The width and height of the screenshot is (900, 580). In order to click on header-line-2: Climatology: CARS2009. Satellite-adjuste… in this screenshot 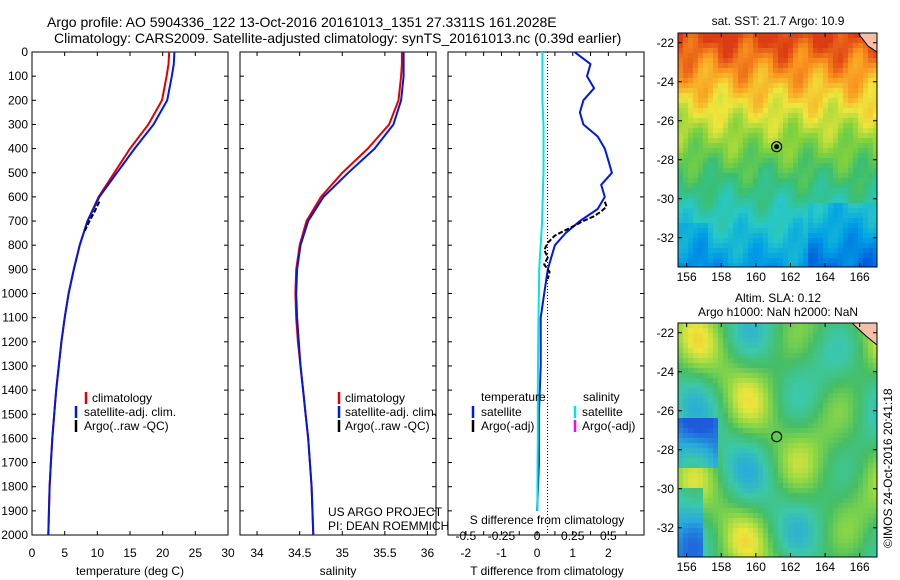, I will do `click(337, 38)`.